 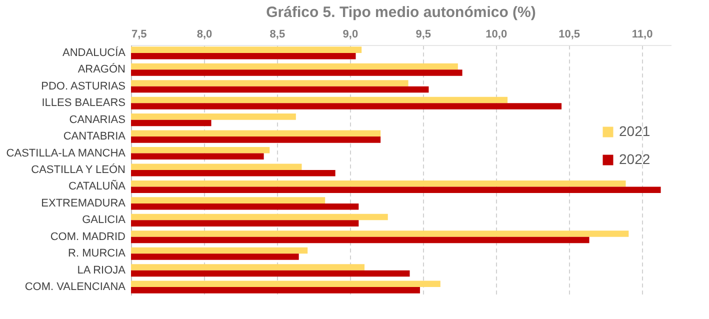 What do you see at coordinates (88, 236) in the screenshot?
I see `y-tick-label: COM. MADRID` at bounding box center [88, 236].